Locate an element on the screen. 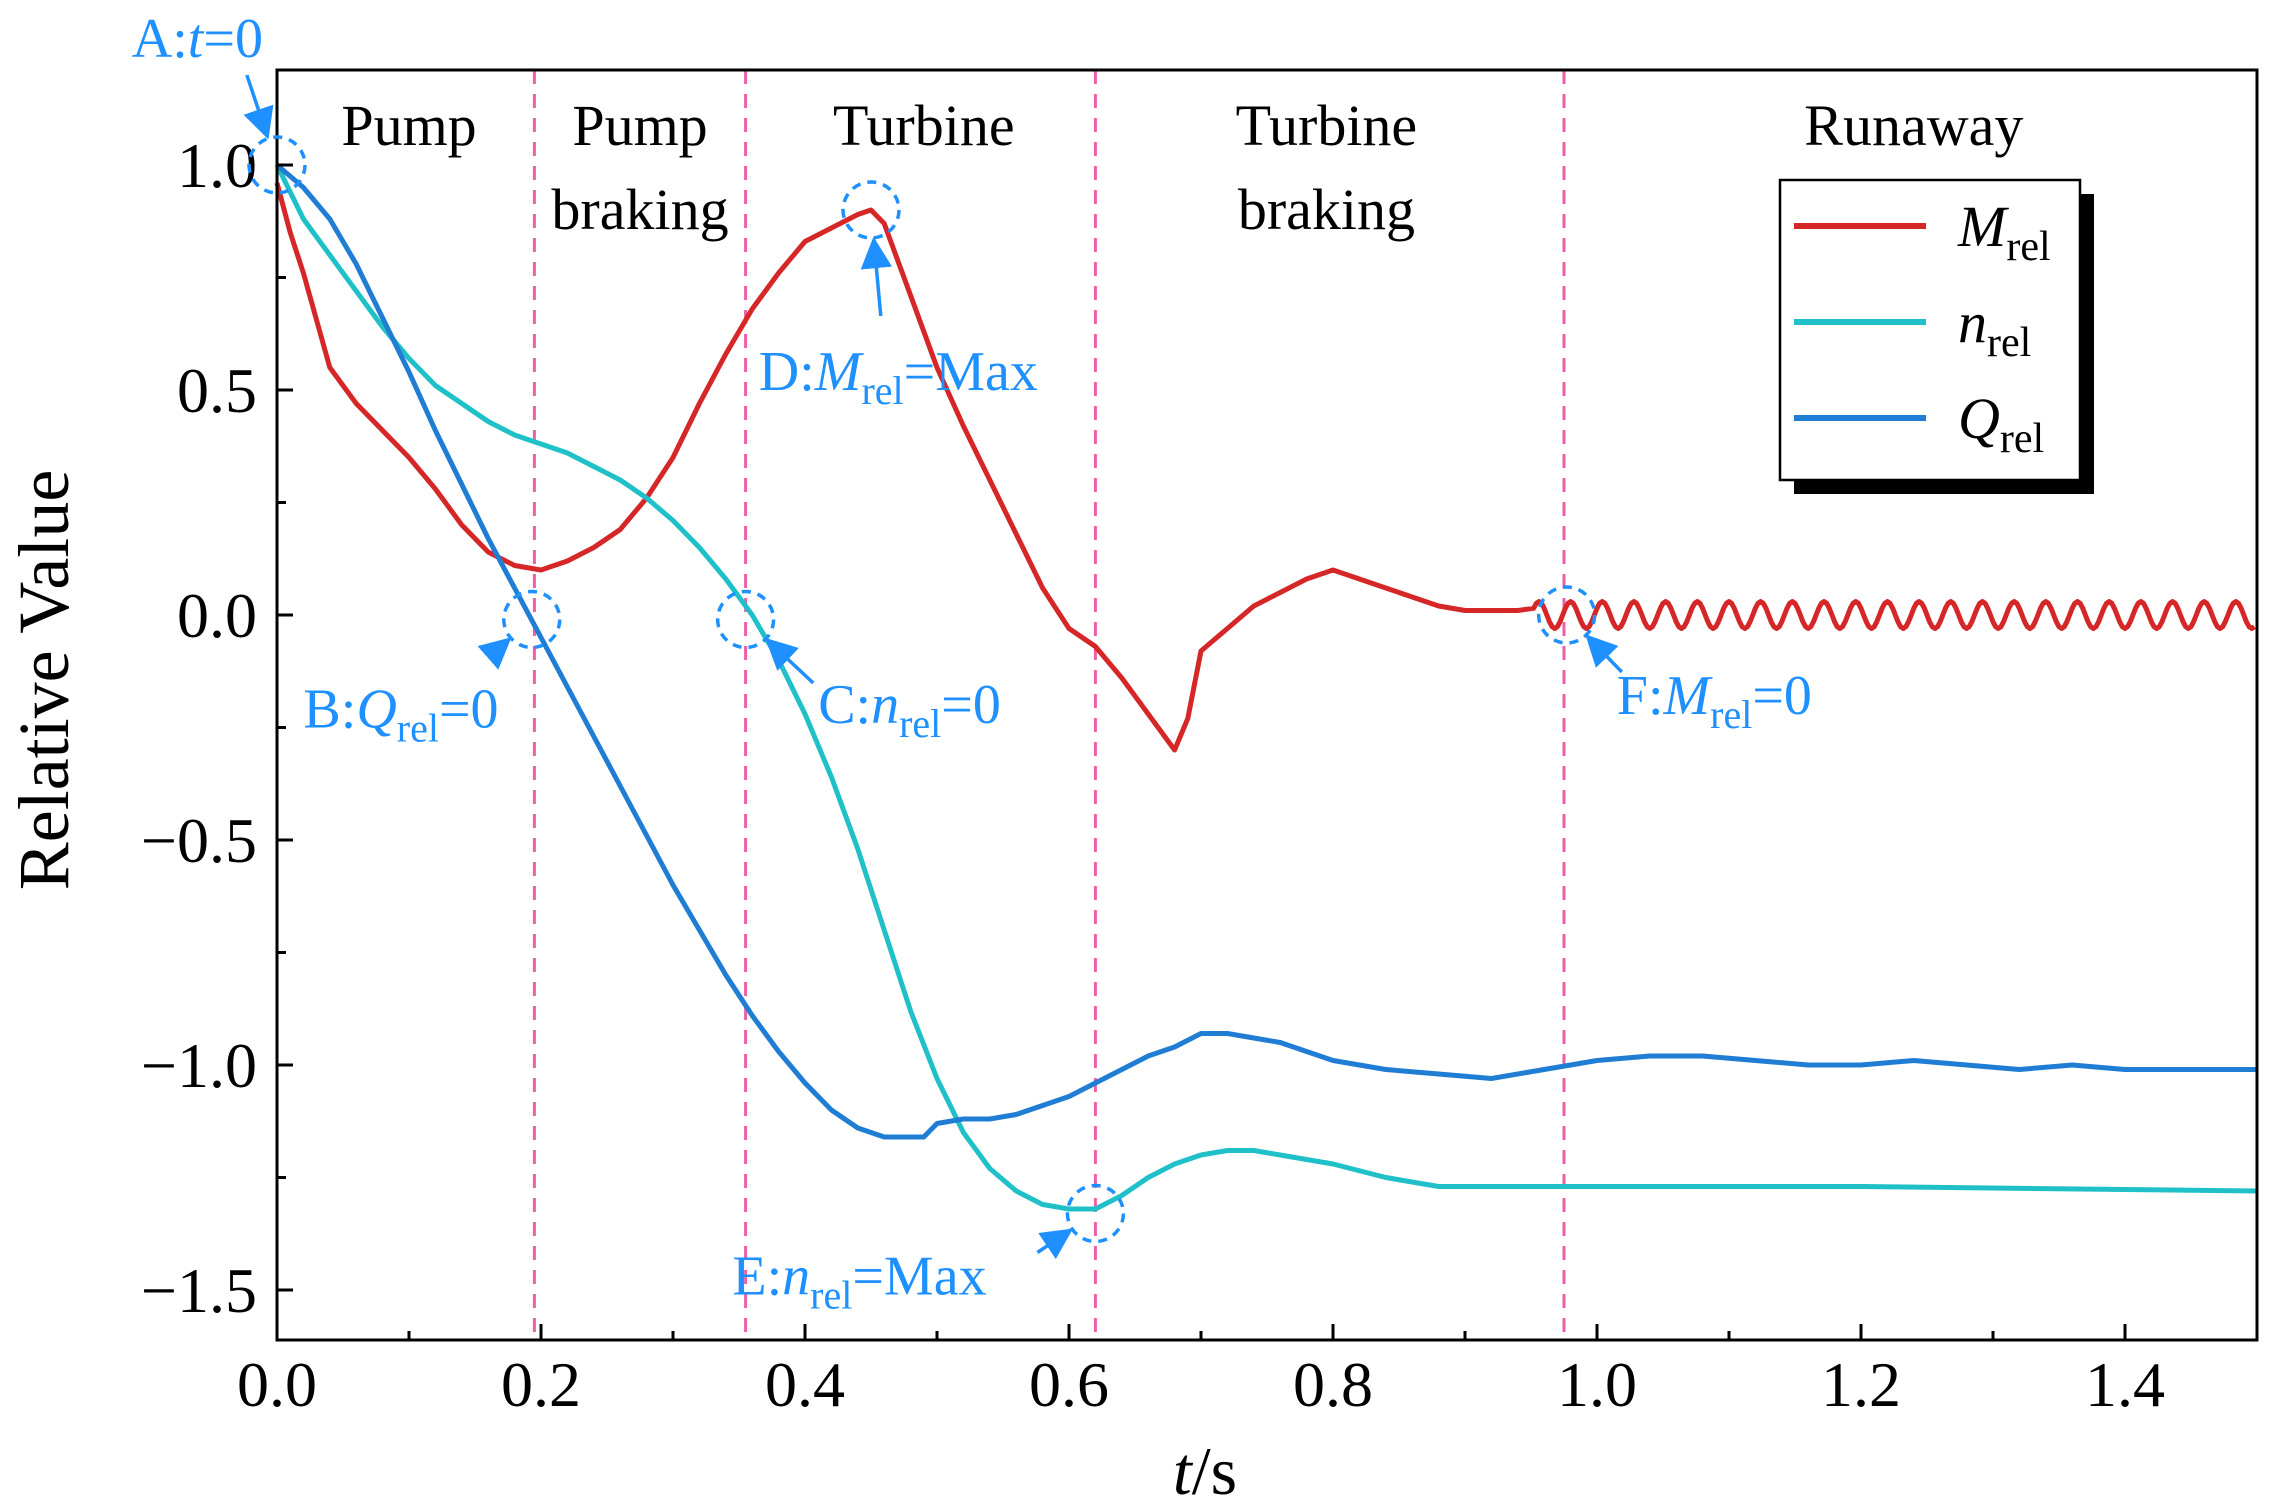  region-label-4: Turbine is located at coordinates (1327, 125).